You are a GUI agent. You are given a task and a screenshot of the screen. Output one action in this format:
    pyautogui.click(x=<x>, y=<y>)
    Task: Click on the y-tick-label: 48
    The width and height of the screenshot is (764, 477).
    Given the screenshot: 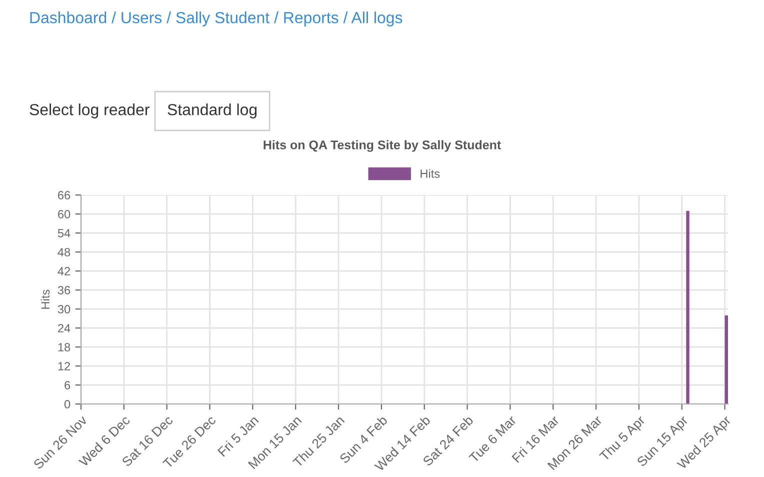 What is the action you would take?
    pyautogui.click(x=64, y=252)
    